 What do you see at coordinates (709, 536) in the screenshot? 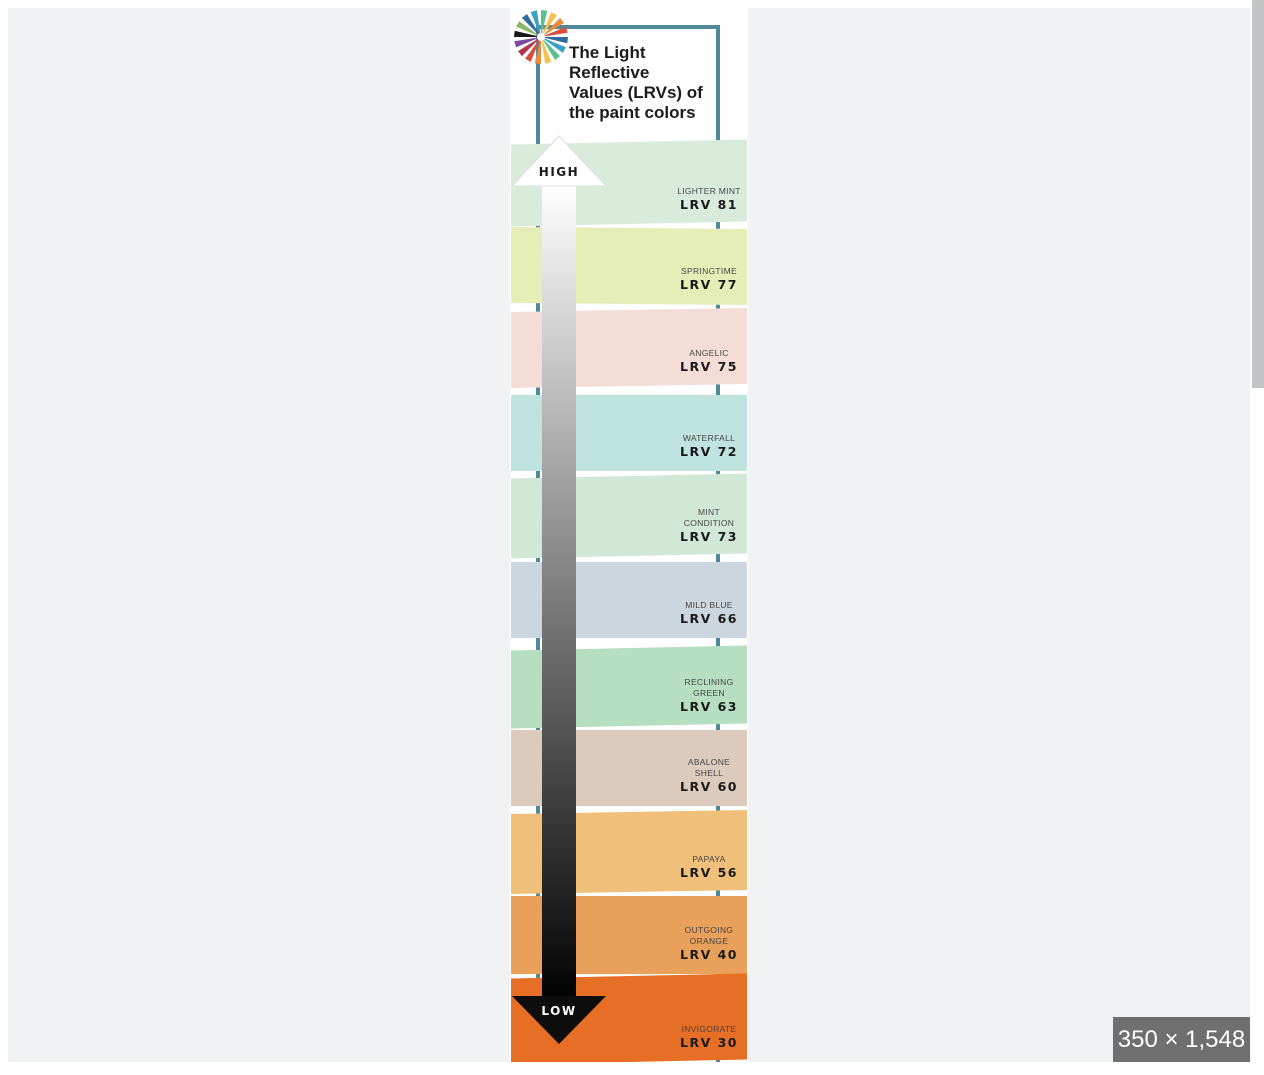
I see `swatch-lrv-value: LRV 73` at bounding box center [709, 536].